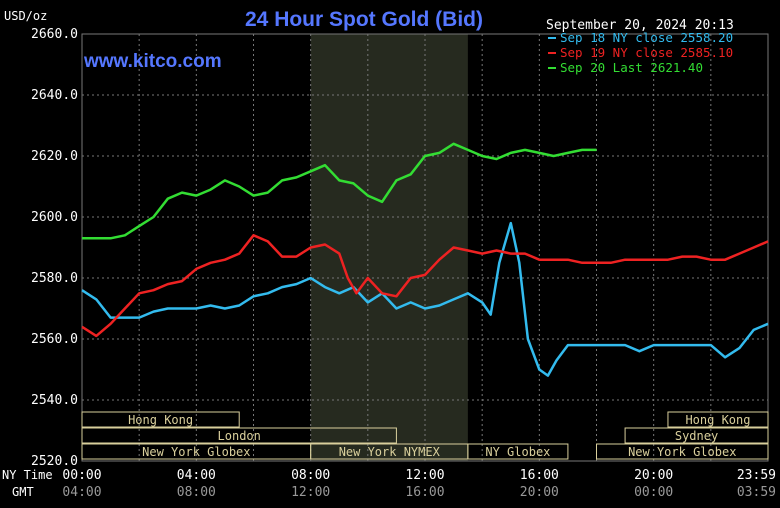  Describe the element at coordinates (640, 25) in the screenshot. I see `timestamp: September 20, 2024 20:13` at that location.